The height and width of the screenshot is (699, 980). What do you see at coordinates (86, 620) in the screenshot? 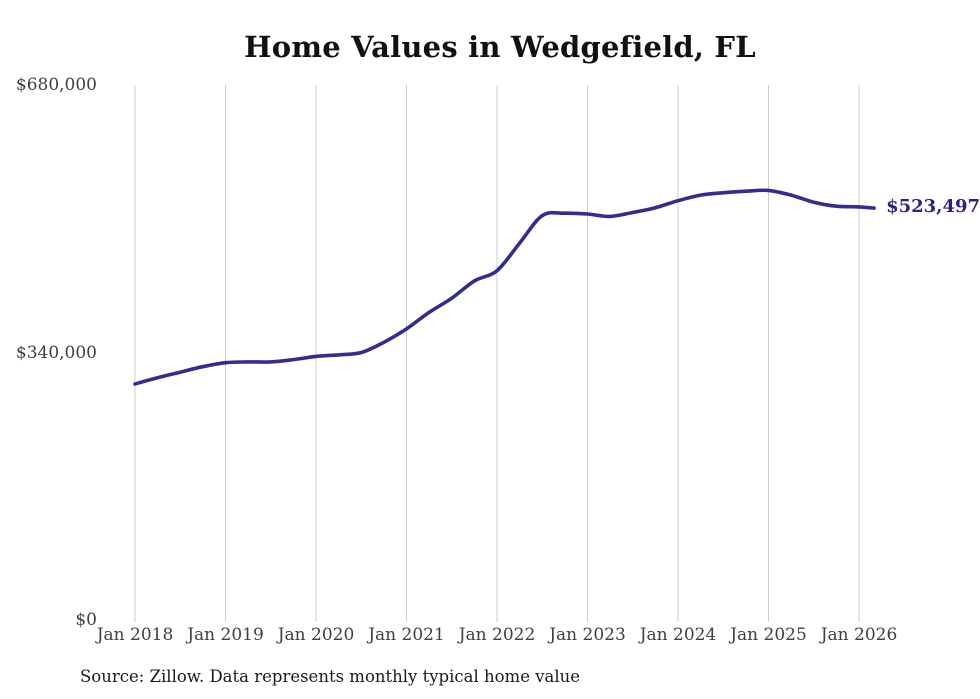
I see `y-tick-label: $0` at bounding box center [86, 620].